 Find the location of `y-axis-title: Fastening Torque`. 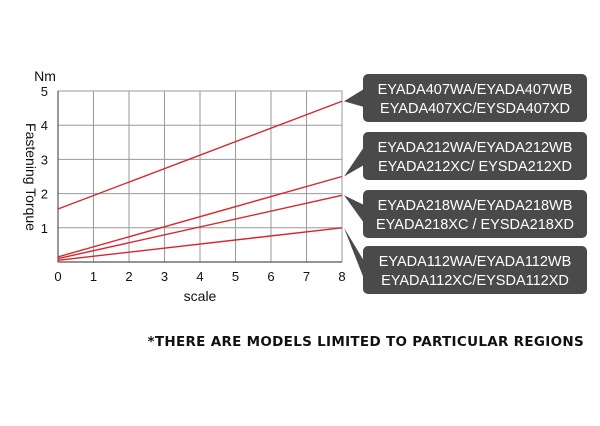

y-axis-title: Fastening Torque is located at coordinates (31, 177).